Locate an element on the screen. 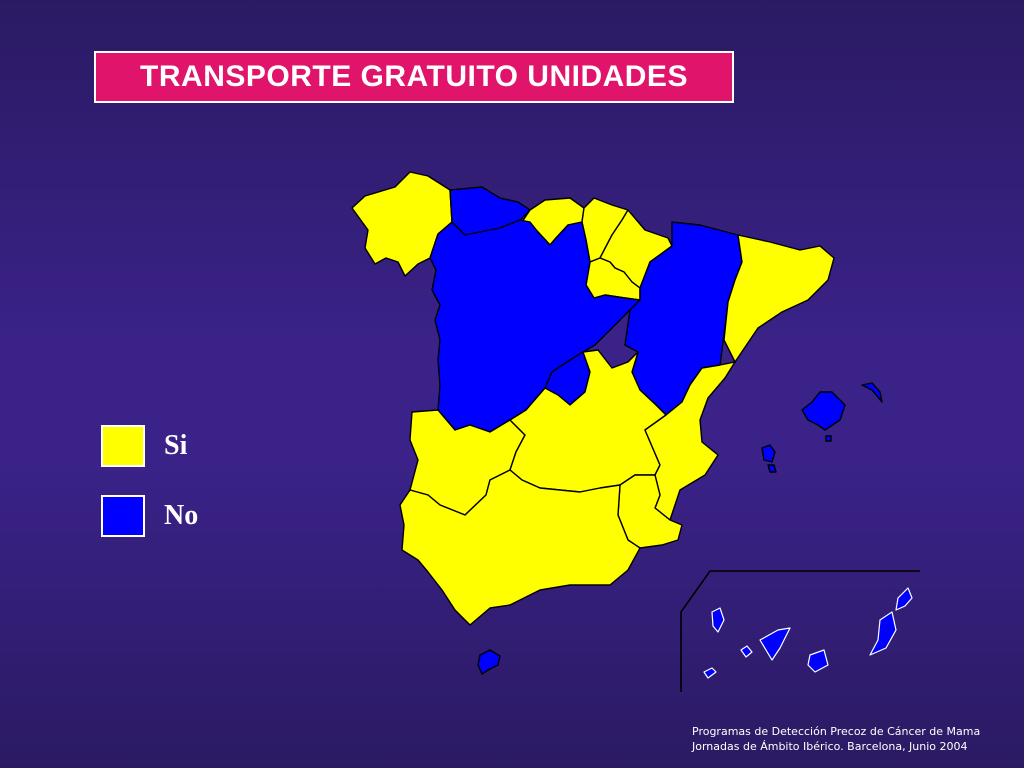 The width and height of the screenshot is (1024, 768). slide-title: TRANSPORTE GRATUITO UNIDADES is located at coordinates (414, 76).